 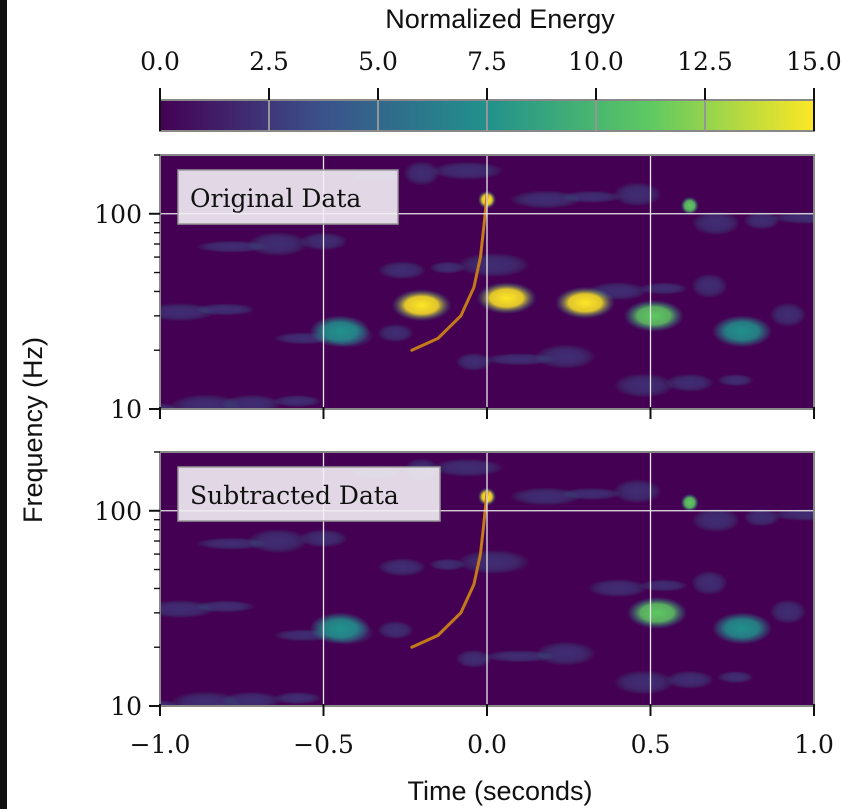 I want to click on y-axis-label: Frequency (Hz), so click(x=33, y=430).